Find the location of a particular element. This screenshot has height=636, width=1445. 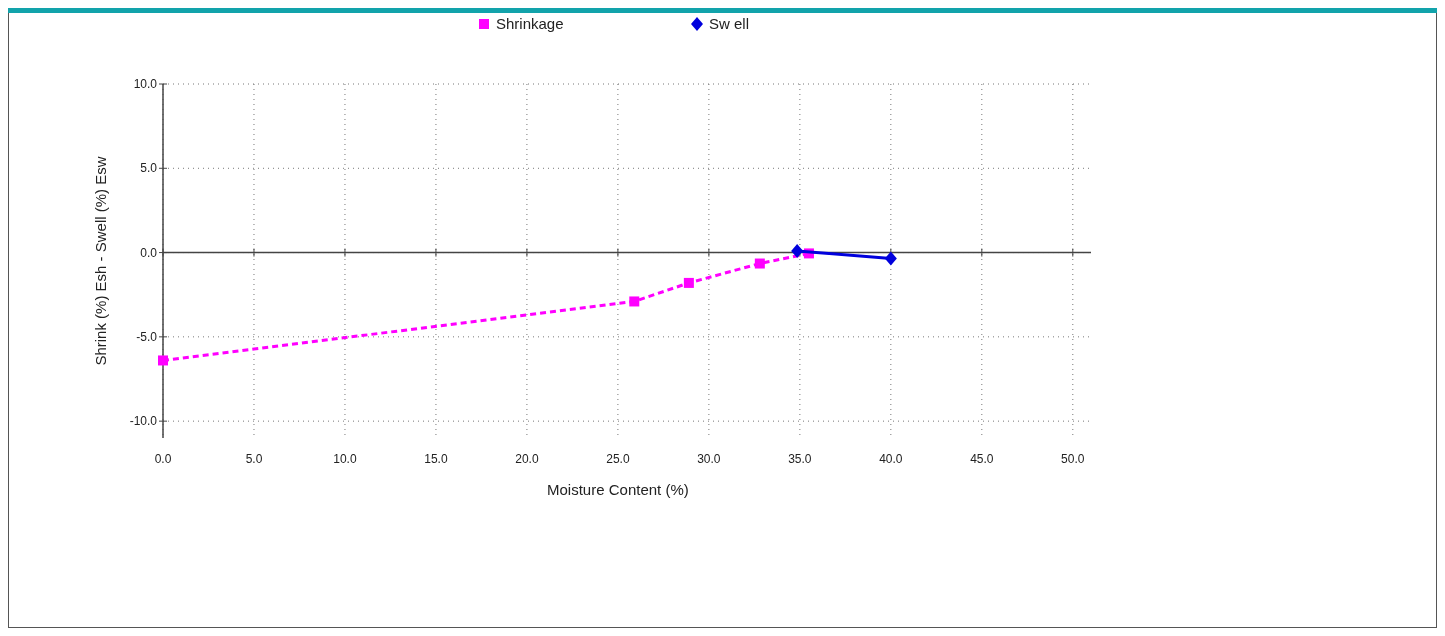

x-tick-label: 40.0 is located at coordinates (891, 459).